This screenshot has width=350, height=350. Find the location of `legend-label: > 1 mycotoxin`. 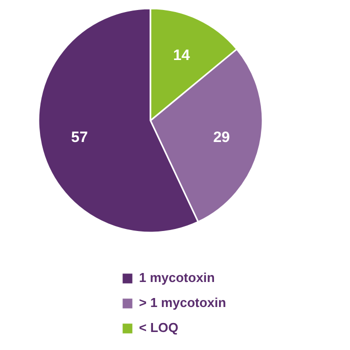

legend-label: > 1 mycotoxin is located at coordinates (182, 302).